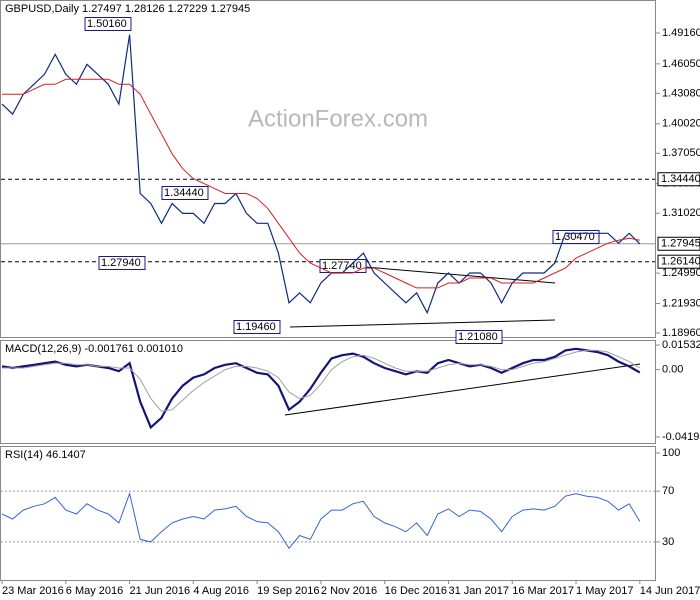  Describe the element at coordinates (33, 591) in the screenshot. I see `x-tick-label: 23 Mar 2016` at that location.